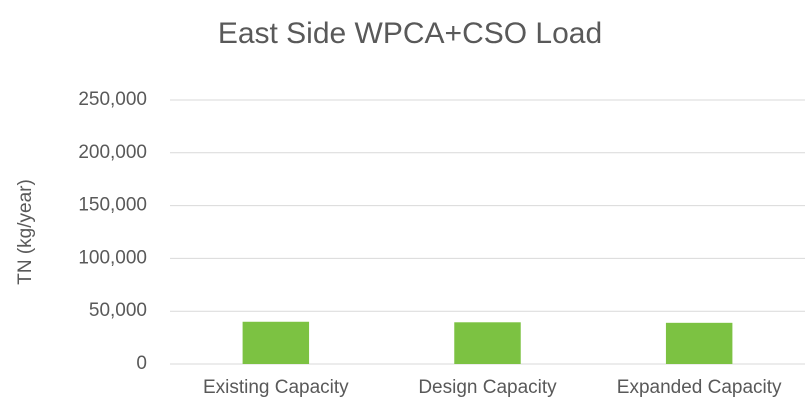 The image size is (811, 409). I want to click on x-tick-label: Existing Capacity, so click(276, 387).